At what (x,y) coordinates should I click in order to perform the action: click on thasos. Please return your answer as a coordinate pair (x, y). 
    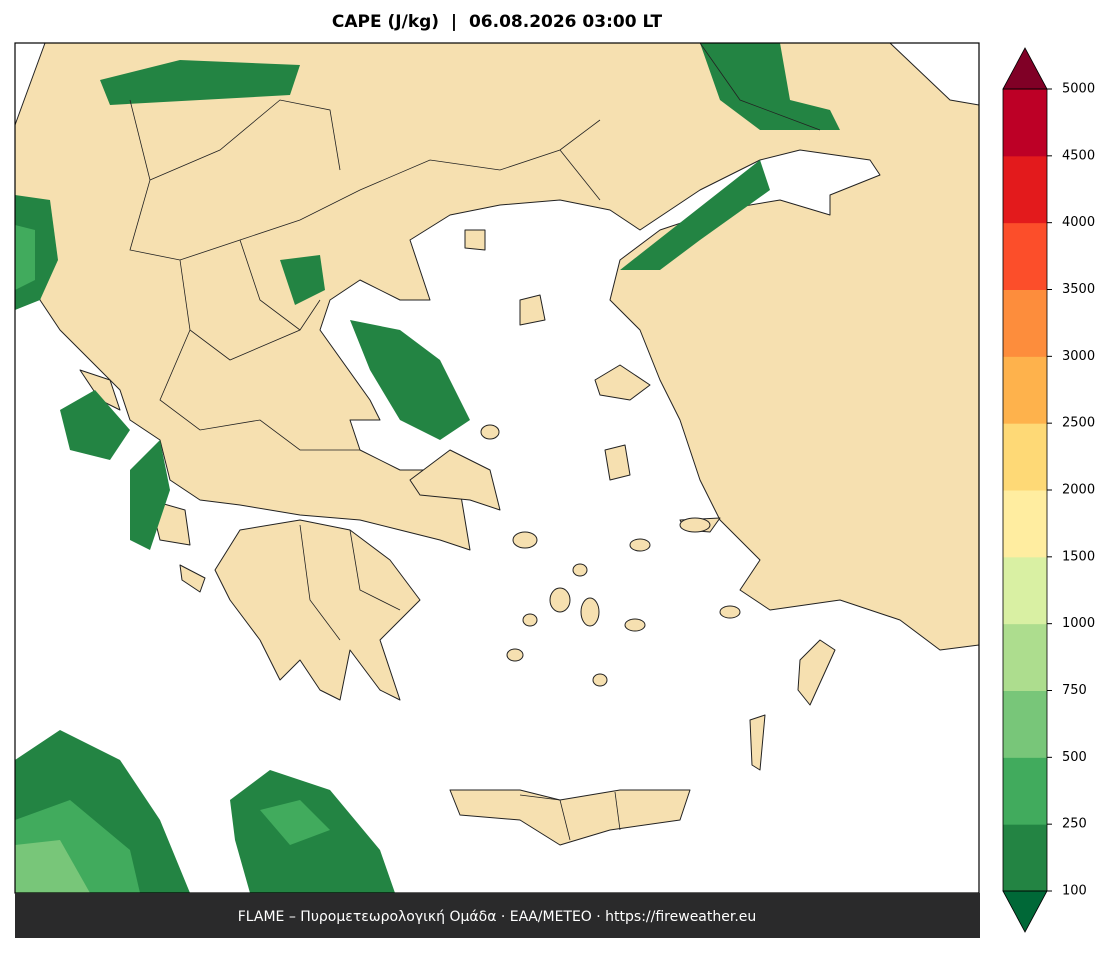
    Looking at the image, I should click on (475, 240).